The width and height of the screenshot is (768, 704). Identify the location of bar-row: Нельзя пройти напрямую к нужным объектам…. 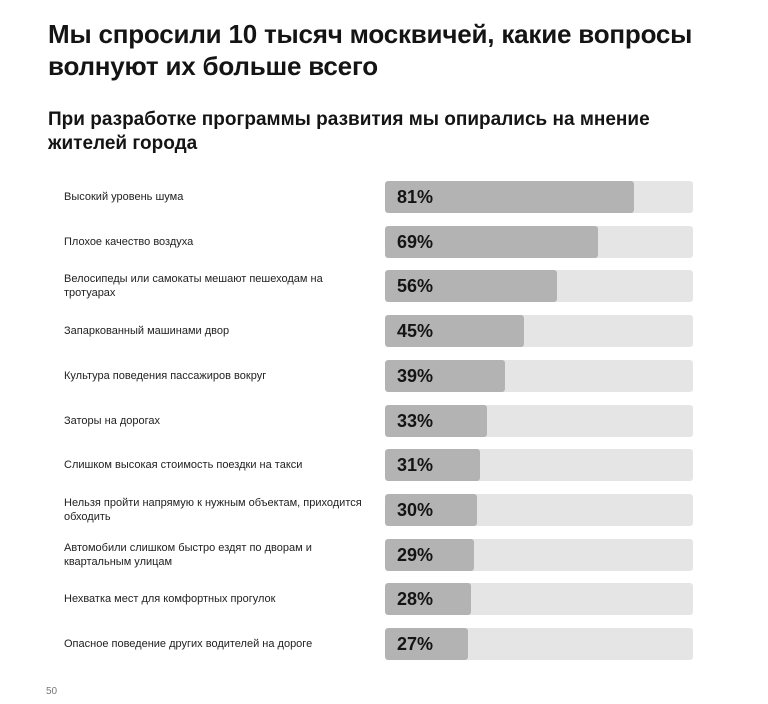
(384, 510).